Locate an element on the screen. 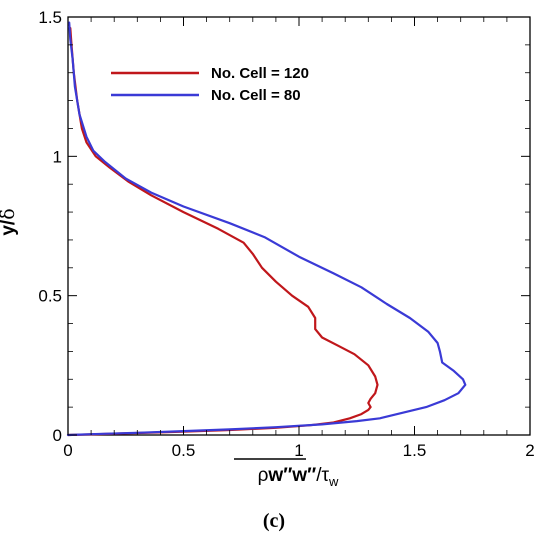 The height and width of the screenshot is (550, 548). legend: No. Cell = 120 No. Cell = 80 is located at coordinates (210, 84).